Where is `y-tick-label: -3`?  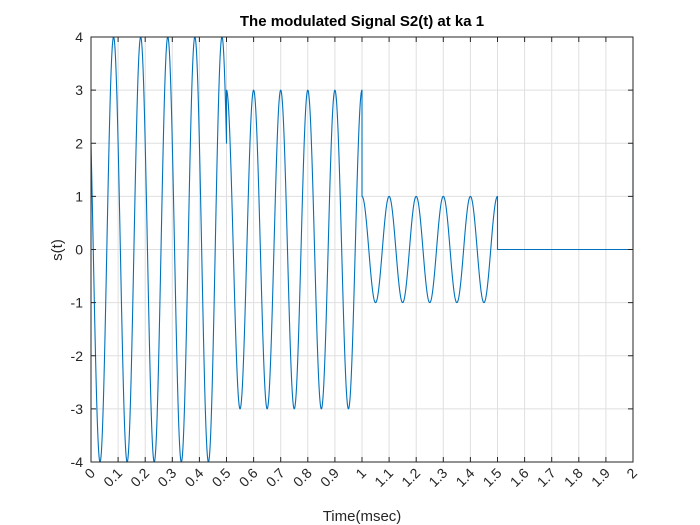 y-tick-label: -3 is located at coordinates (77, 409).